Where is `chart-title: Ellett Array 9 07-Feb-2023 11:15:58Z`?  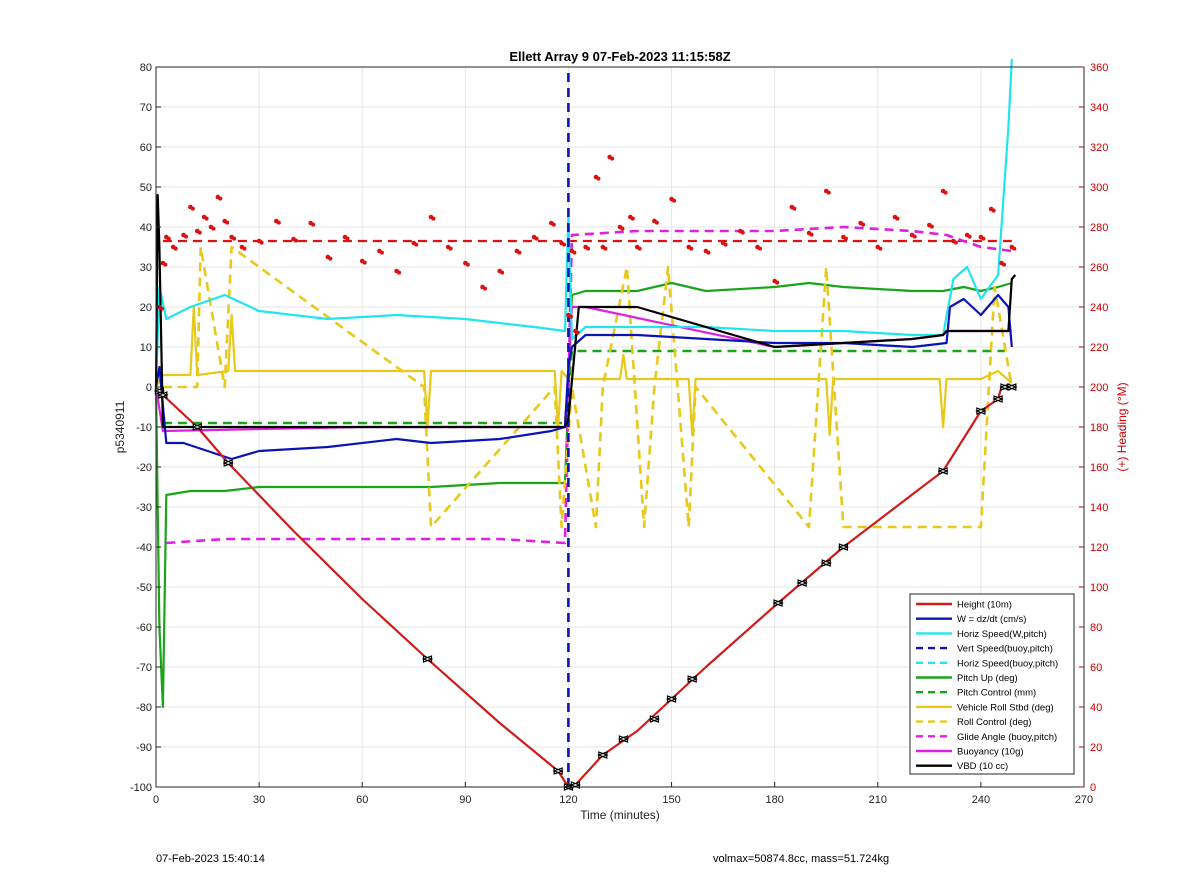
chart-title: Ellett Array 9 07-Feb-2023 11:15:58Z is located at coordinates (619, 56).